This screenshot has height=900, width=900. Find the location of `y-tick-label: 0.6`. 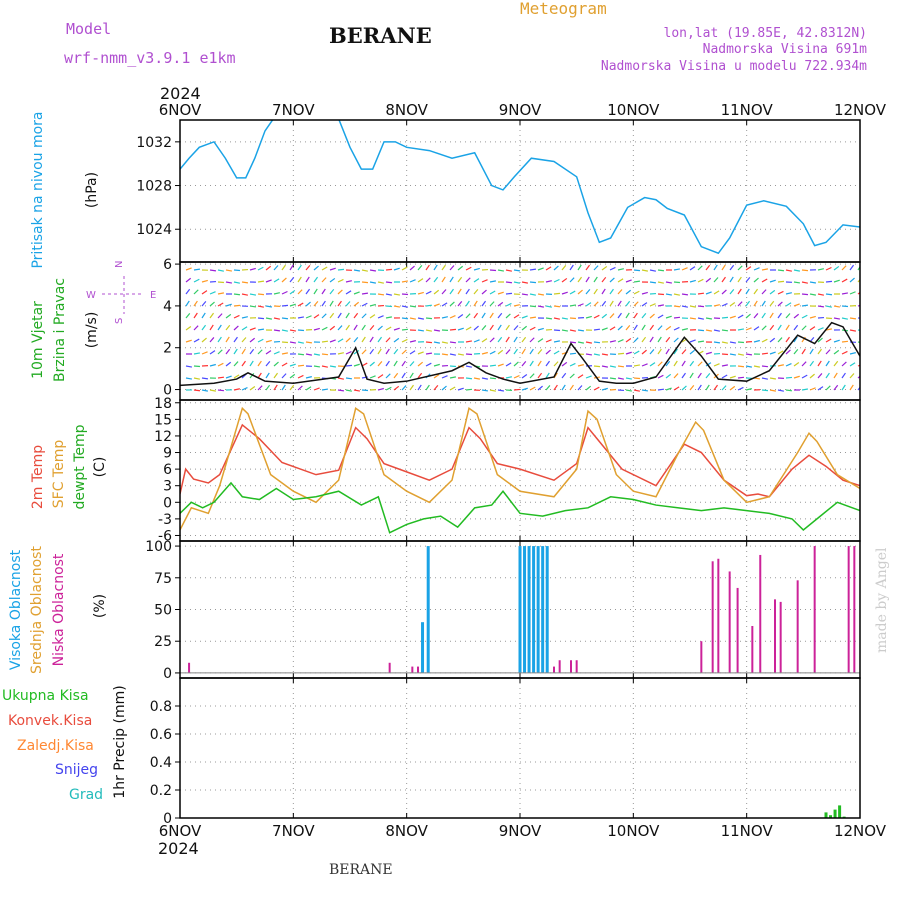

y-tick-label: 0.6 is located at coordinates (161, 735).